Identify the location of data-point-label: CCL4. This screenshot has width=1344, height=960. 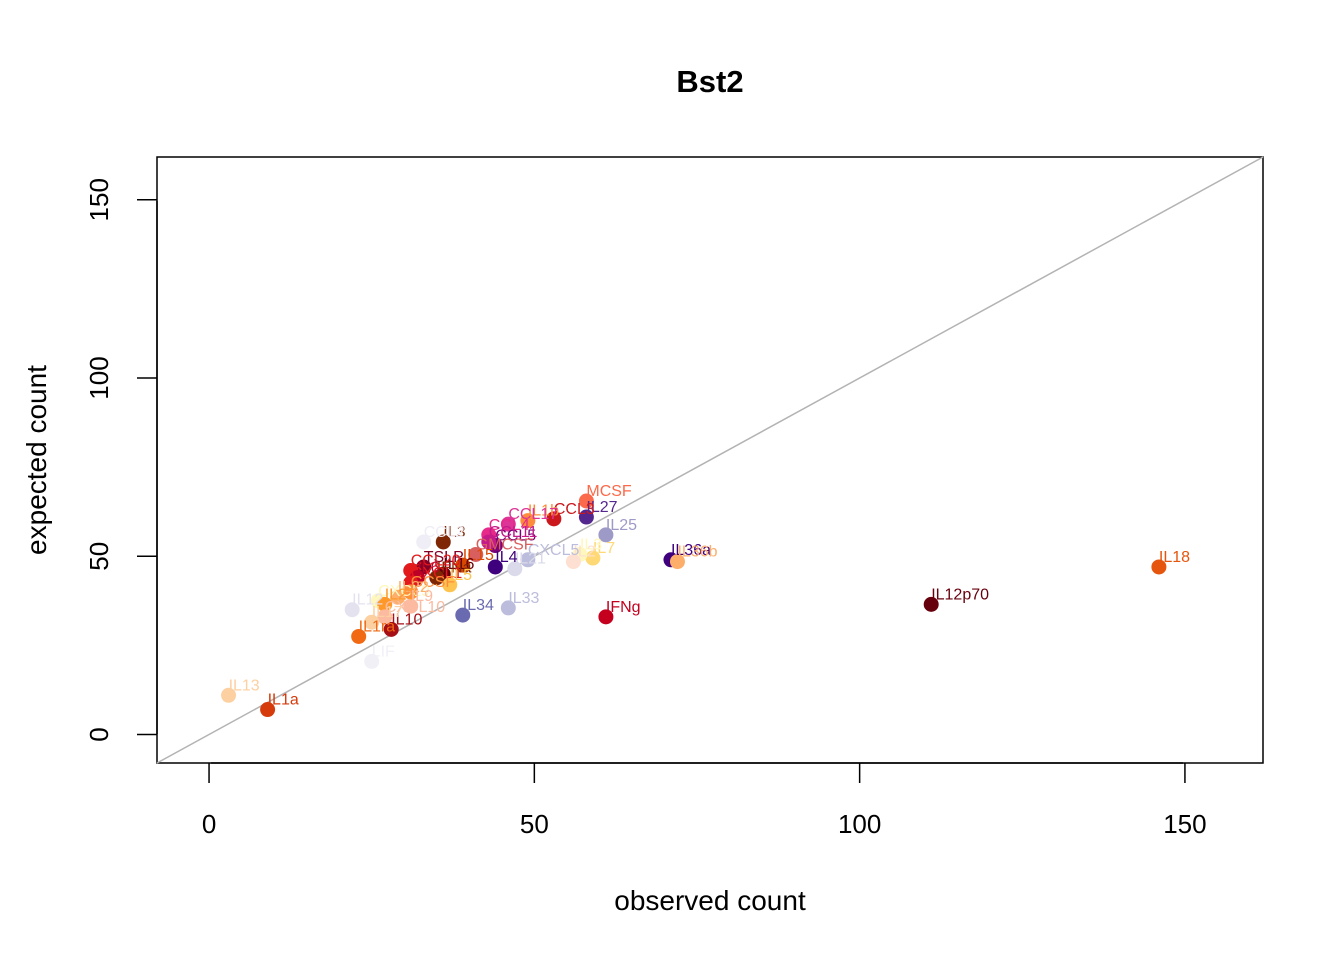
(509, 525).